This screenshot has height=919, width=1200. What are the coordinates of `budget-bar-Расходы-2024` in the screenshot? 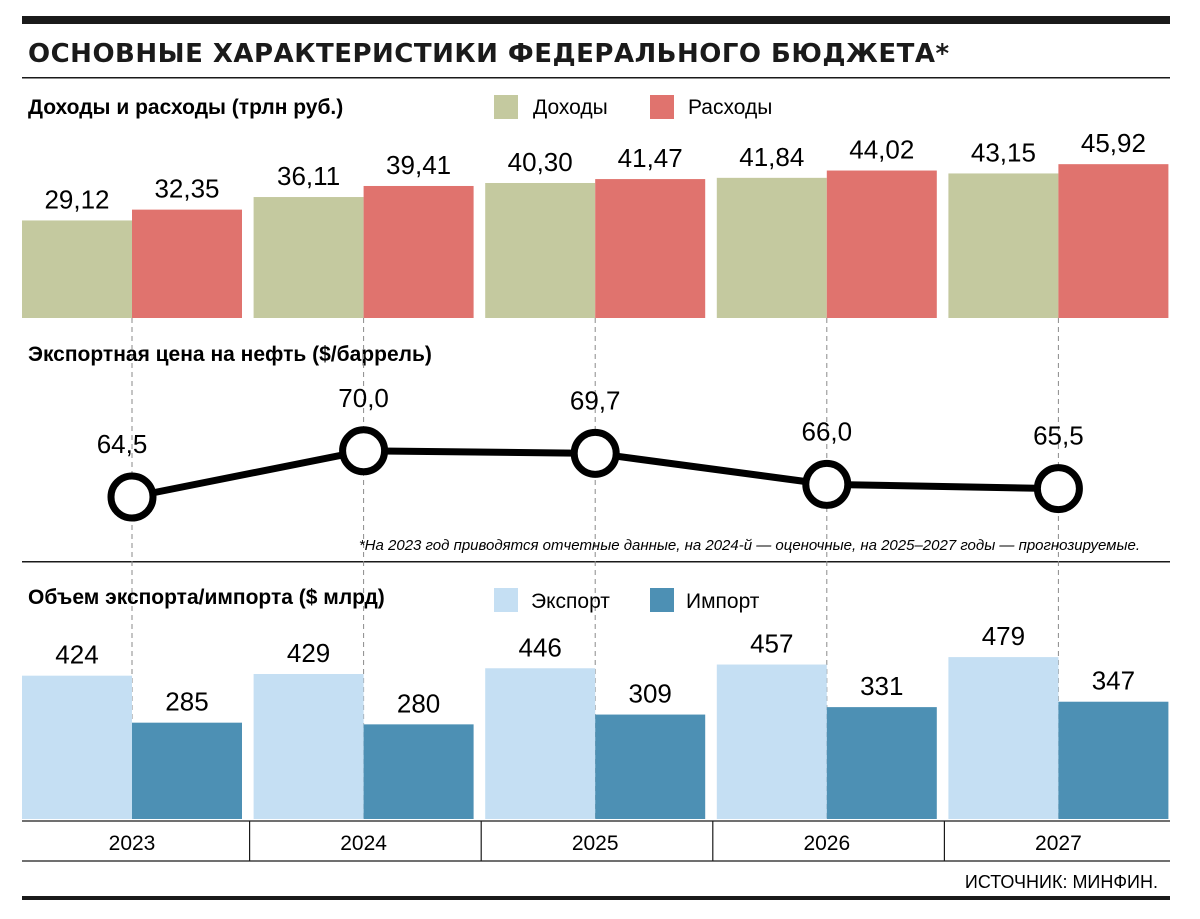 It's located at (418, 251).